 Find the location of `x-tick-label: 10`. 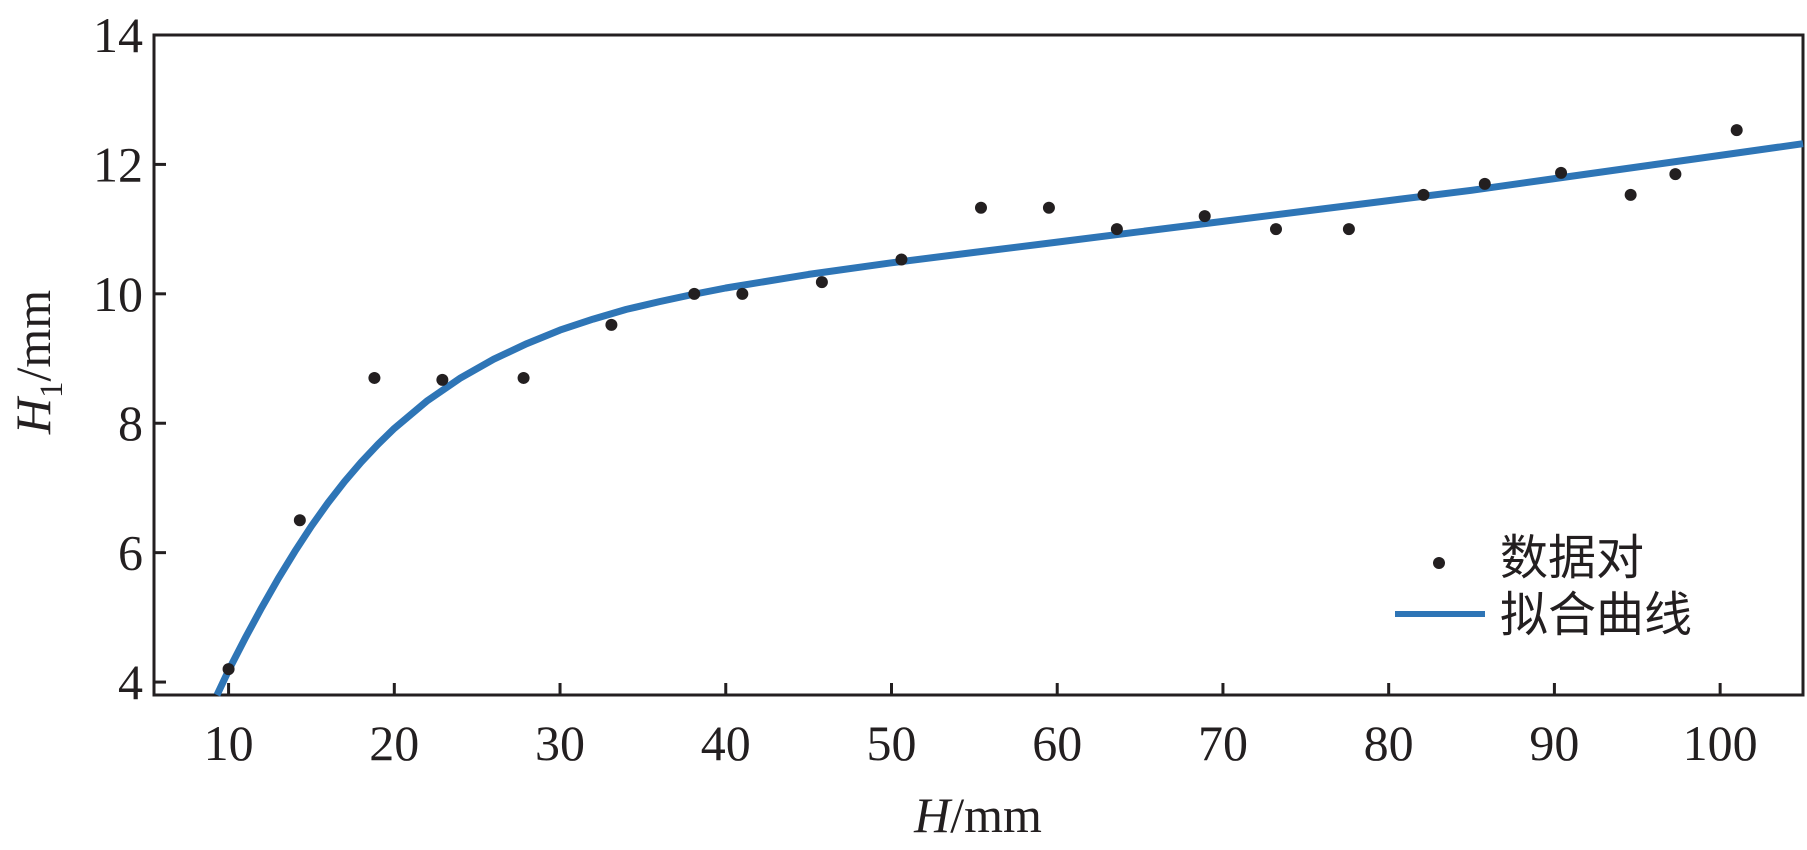

x-tick-label: 10 is located at coordinates (229, 743).